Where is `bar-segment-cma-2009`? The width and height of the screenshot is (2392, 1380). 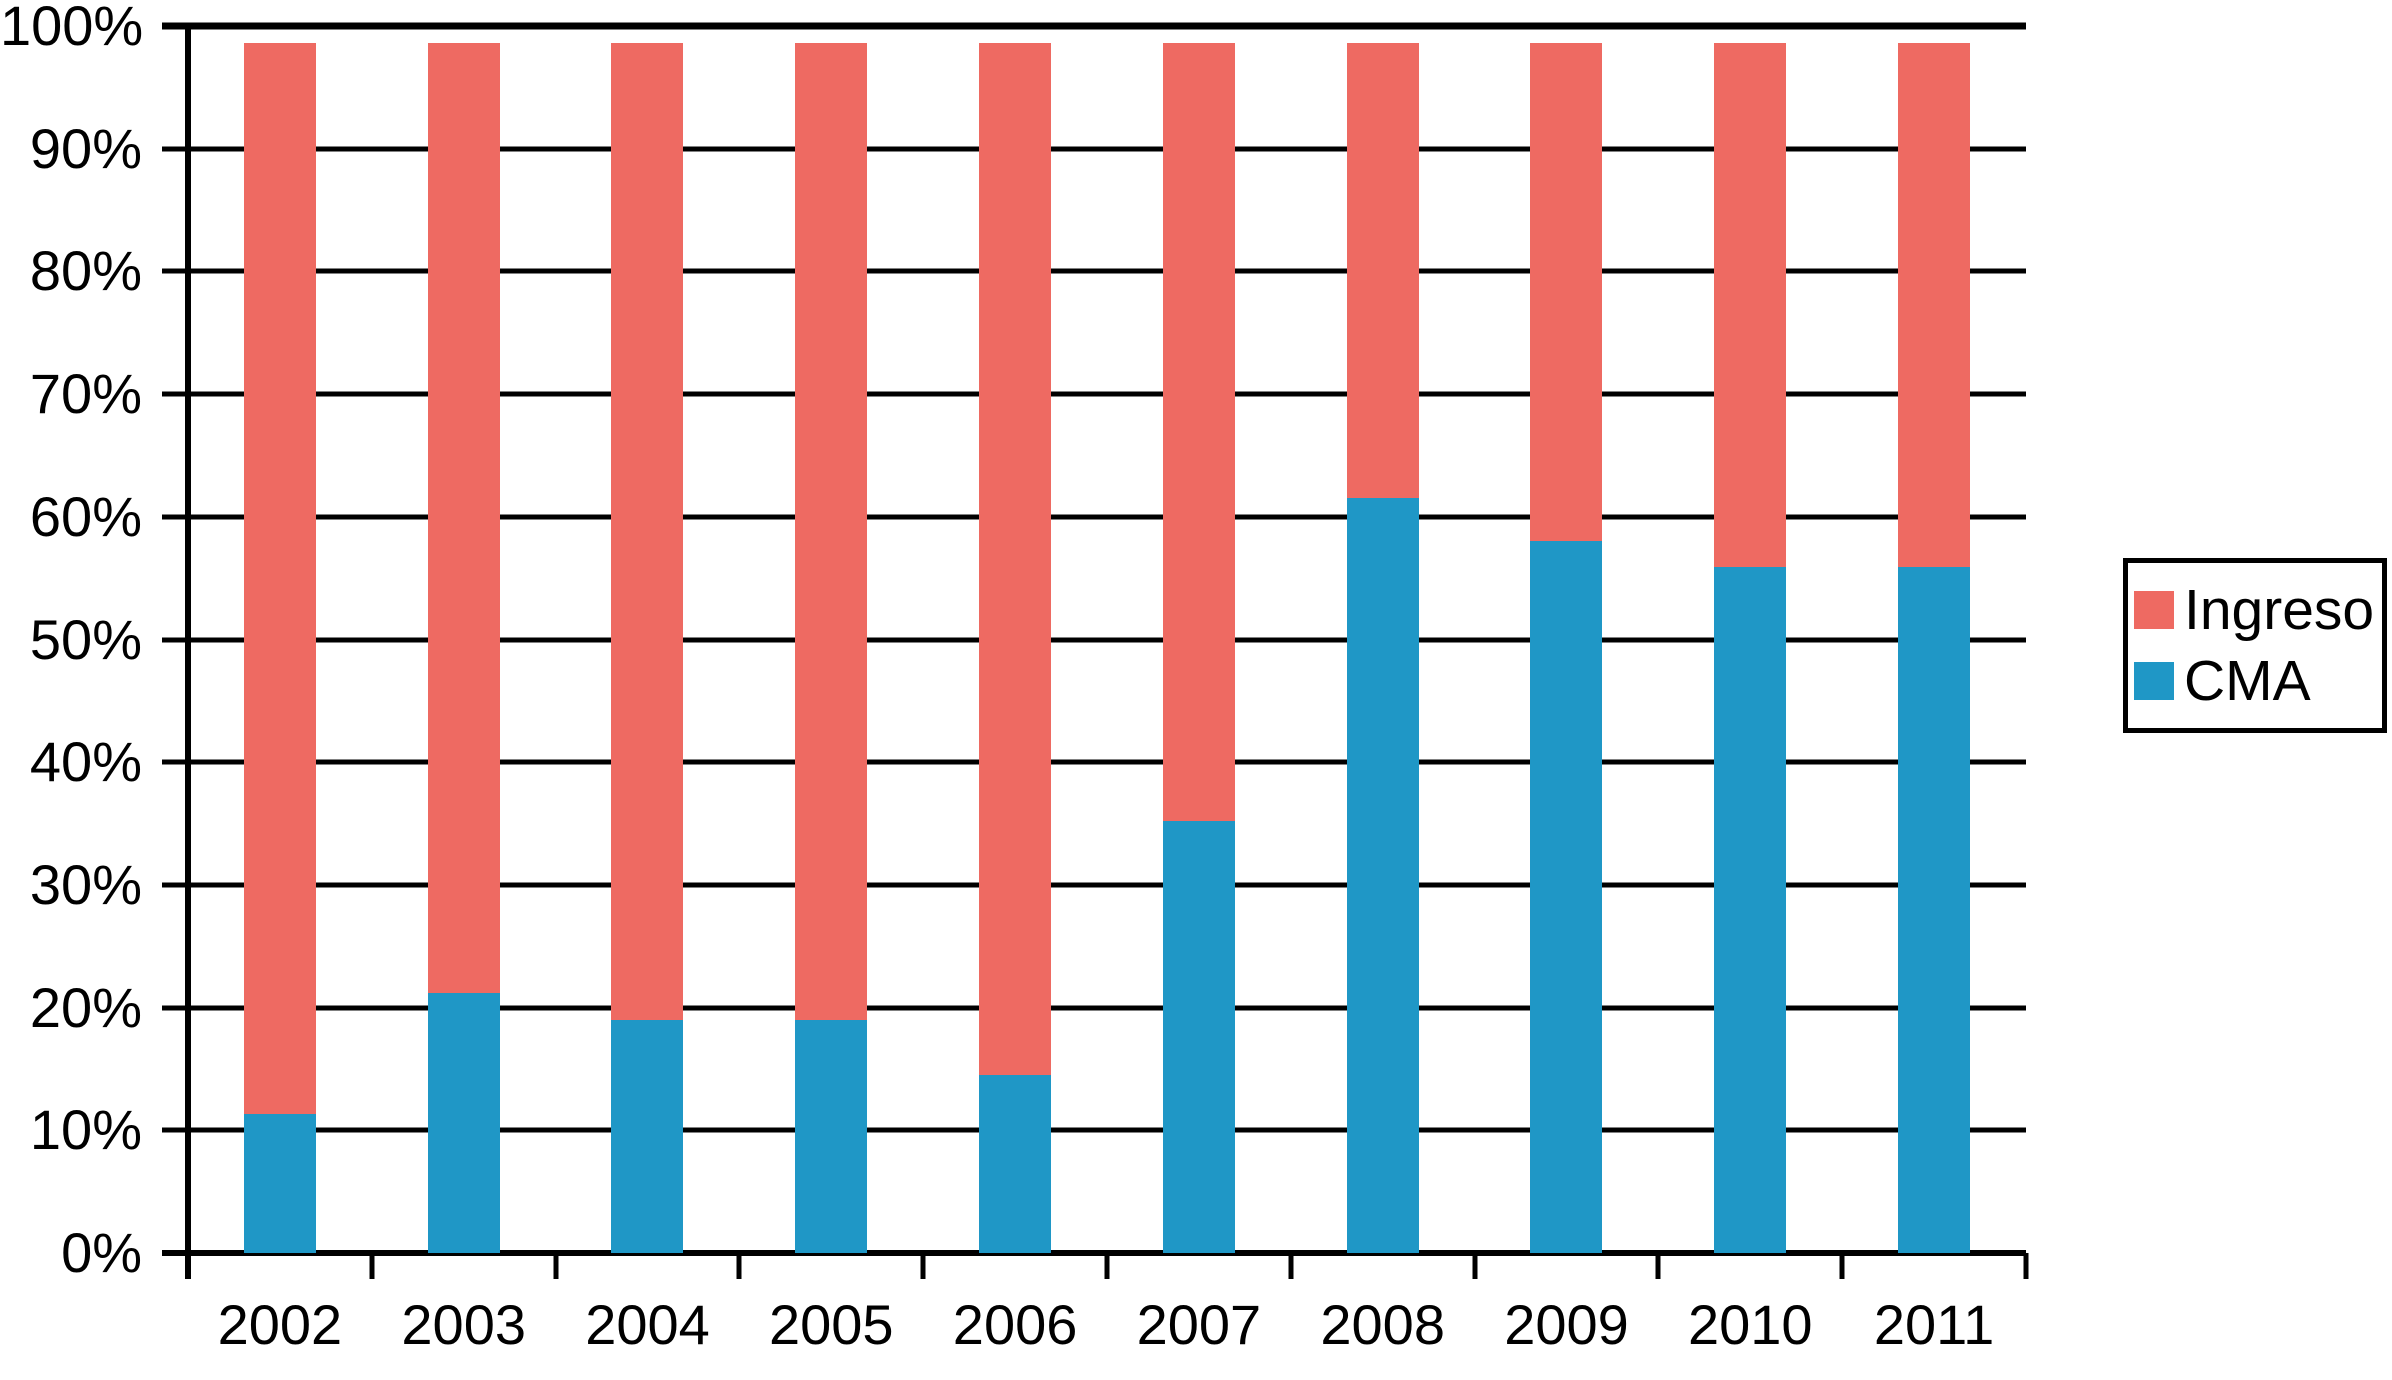 bar-segment-cma-2009 is located at coordinates (1566, 897).